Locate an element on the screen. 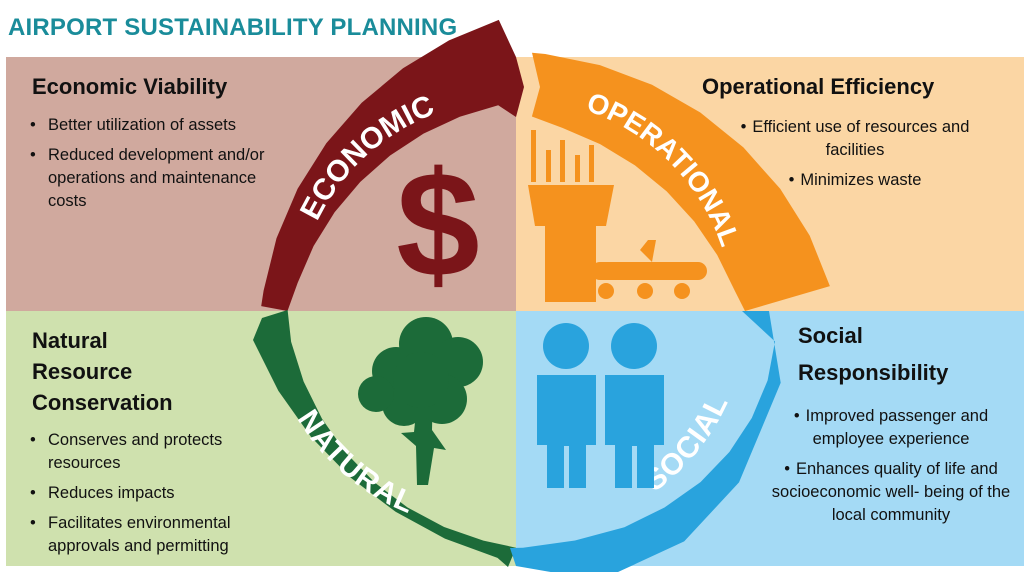 The width and height of the screenshot is (1024, 572). social-arc is located at coordinates (645, 441).